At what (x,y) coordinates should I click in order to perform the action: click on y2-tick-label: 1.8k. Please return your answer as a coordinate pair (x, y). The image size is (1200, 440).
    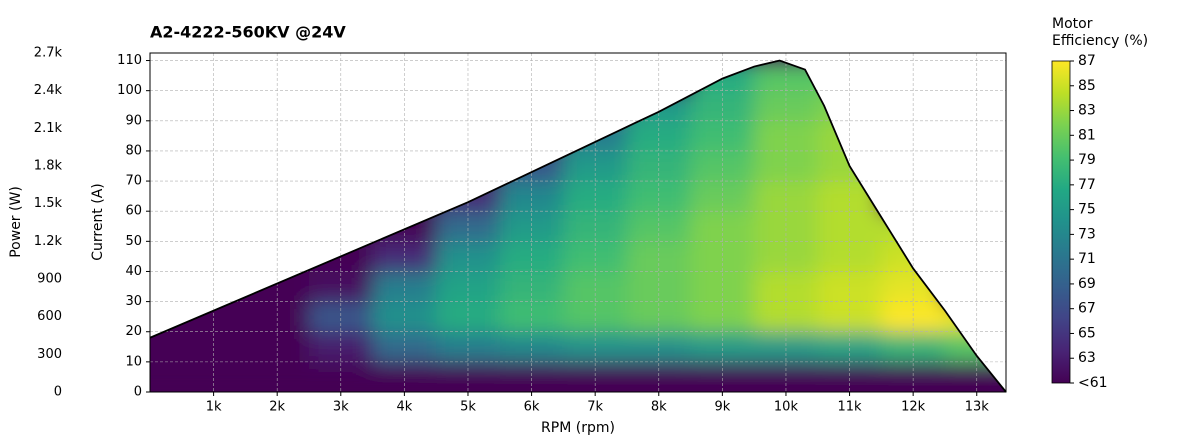
    Looking at the image, I should click on (48, 166).